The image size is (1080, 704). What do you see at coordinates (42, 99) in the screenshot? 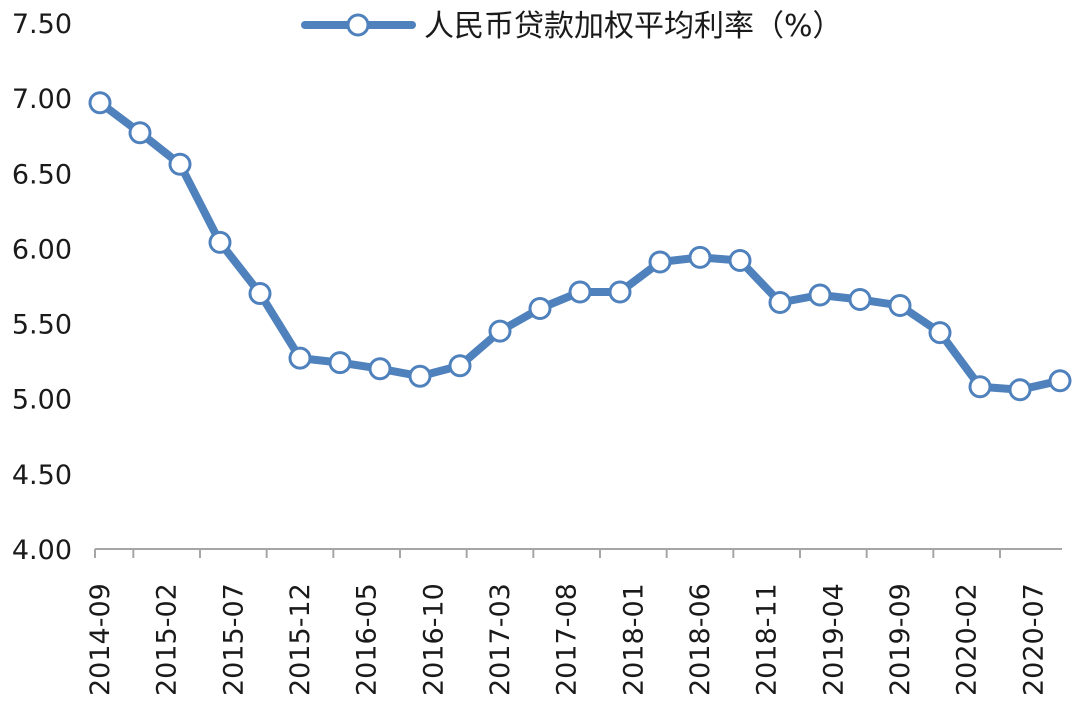
I see `y-tick-label: 7.00` at bounding box center [42, 99].